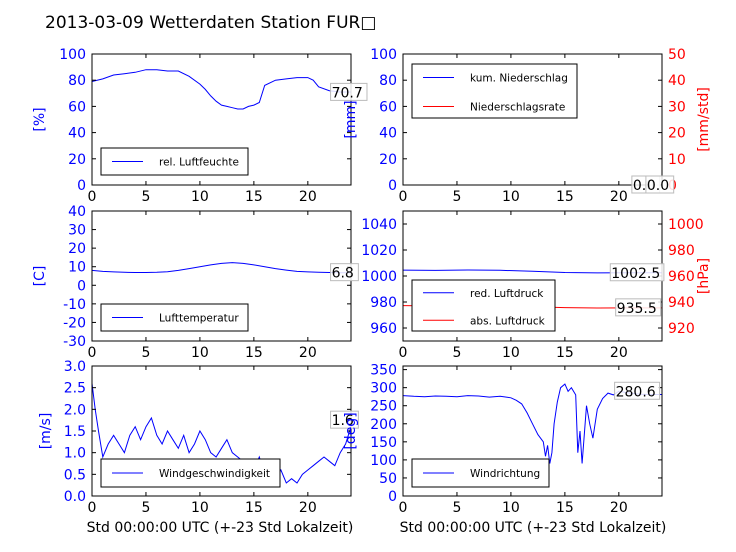 Image resolution: width=736 pixels, height=552 pixels. Describe the element at coordinates (379, 225) in the screenshot. I see `y-tick-label: 1040` at that location.